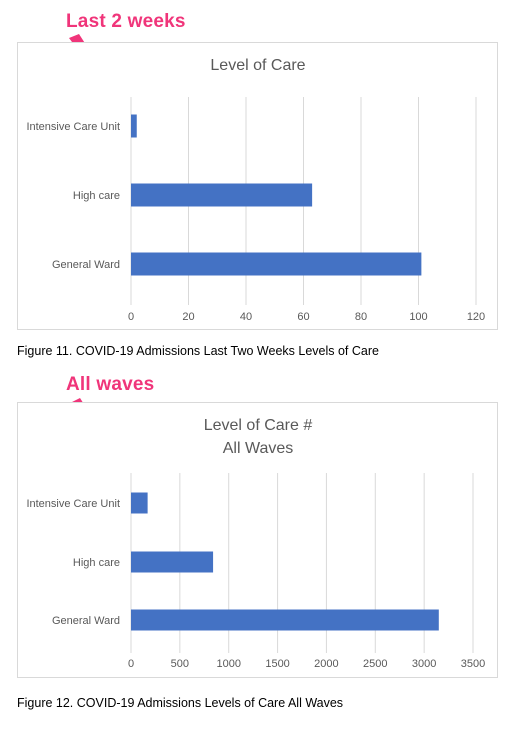  What do you see at coordinates (424, 664) in the screenshot?
I see `x-tick-label: 3000` at bounding box center [424, 664].